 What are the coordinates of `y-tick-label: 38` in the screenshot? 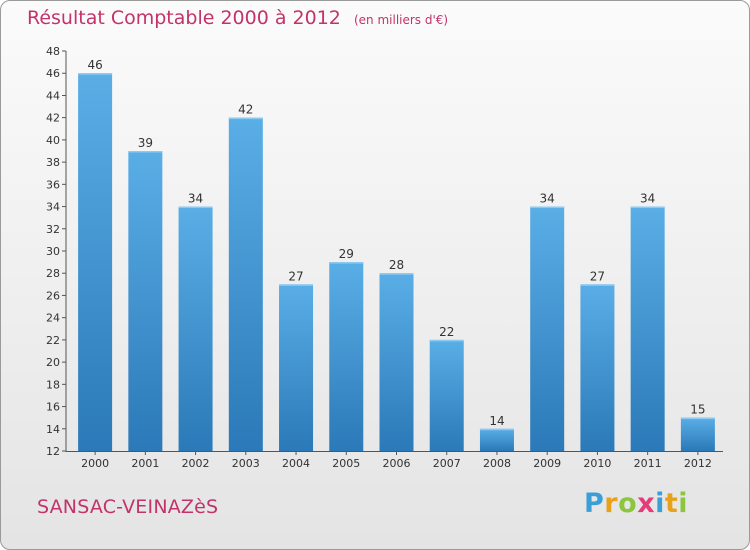 It's located at (53, 162).